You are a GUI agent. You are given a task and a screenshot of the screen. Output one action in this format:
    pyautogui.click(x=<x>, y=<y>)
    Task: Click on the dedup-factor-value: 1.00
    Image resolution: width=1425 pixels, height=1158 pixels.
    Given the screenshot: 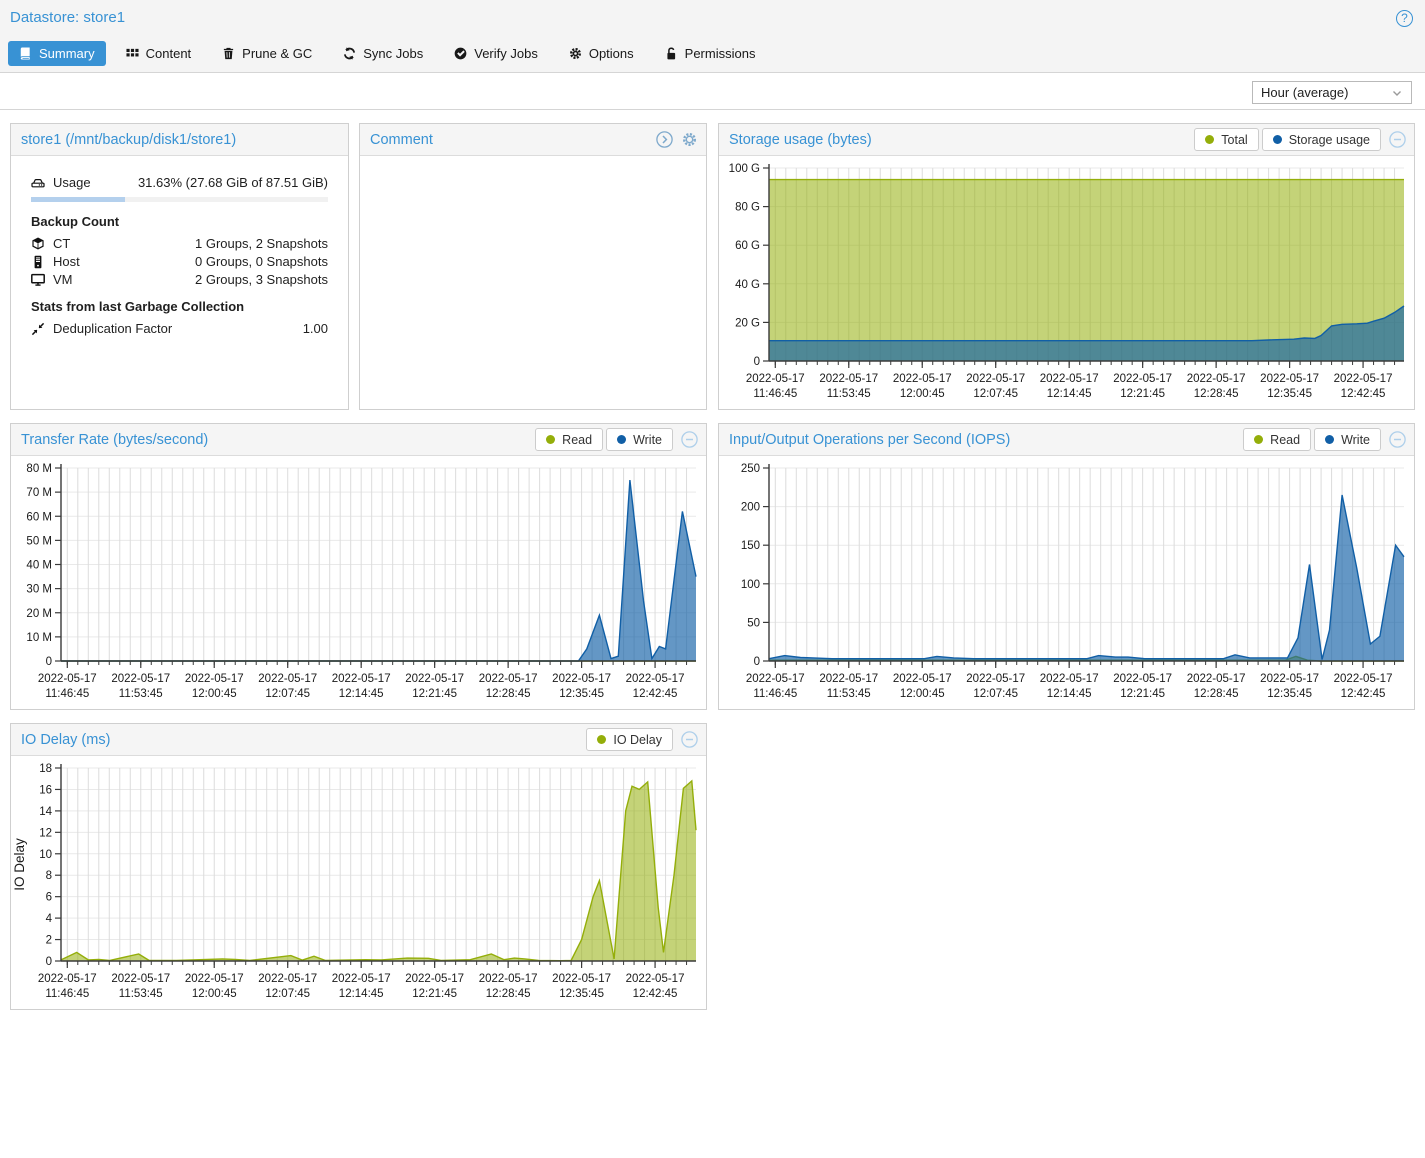 What is the action you would take?
    pyautogui.click(x=315, y=328)
    